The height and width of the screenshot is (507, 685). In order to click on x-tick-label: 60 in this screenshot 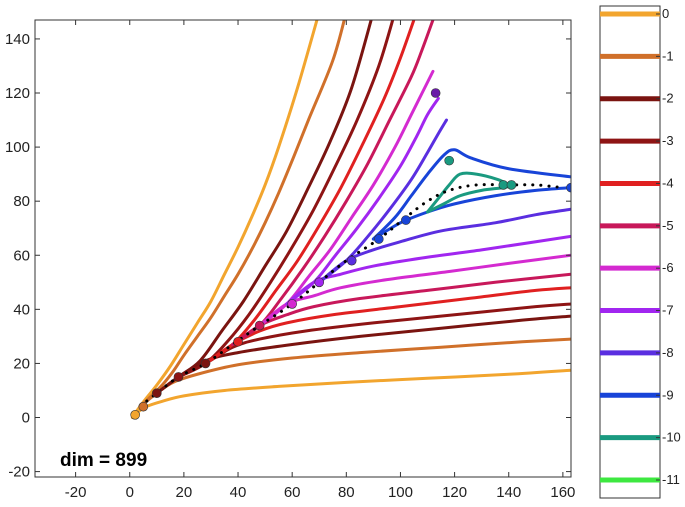, I will do `click(292, 492)`.